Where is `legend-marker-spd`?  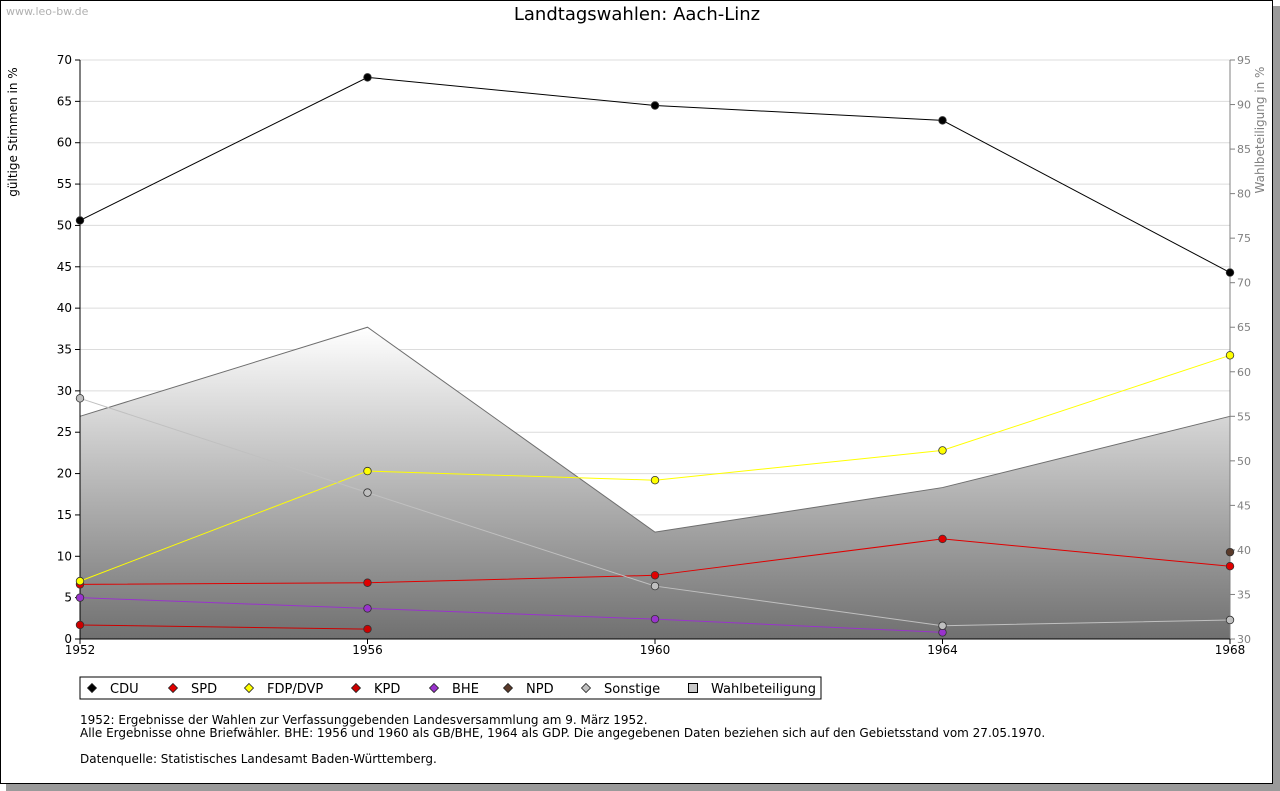 legend-marker-spd is located at coordinates (173, 688).